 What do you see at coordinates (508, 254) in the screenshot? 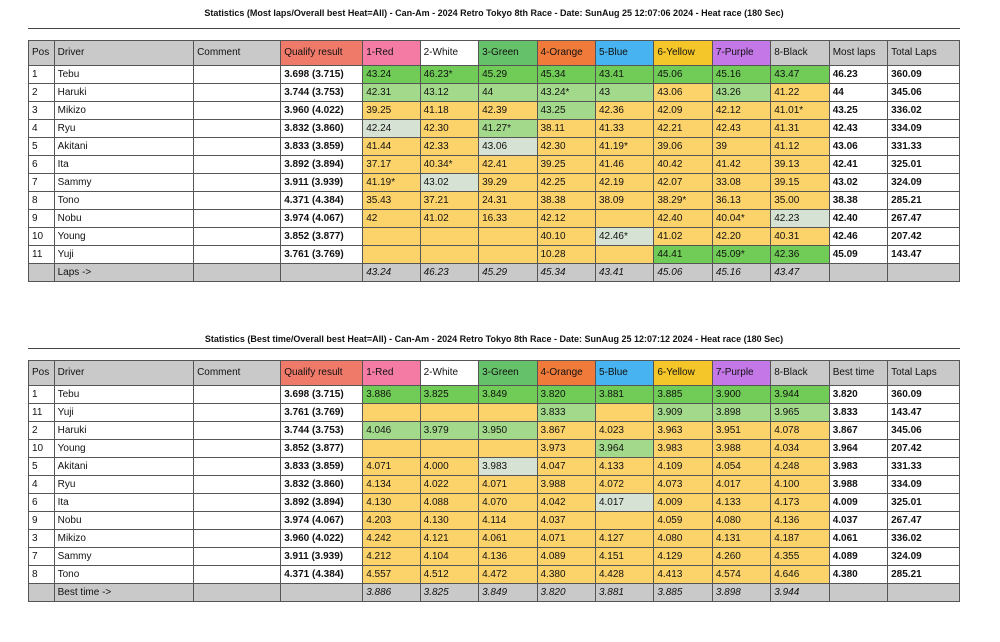
I see `cell-green` at bounding box center [508, 254].